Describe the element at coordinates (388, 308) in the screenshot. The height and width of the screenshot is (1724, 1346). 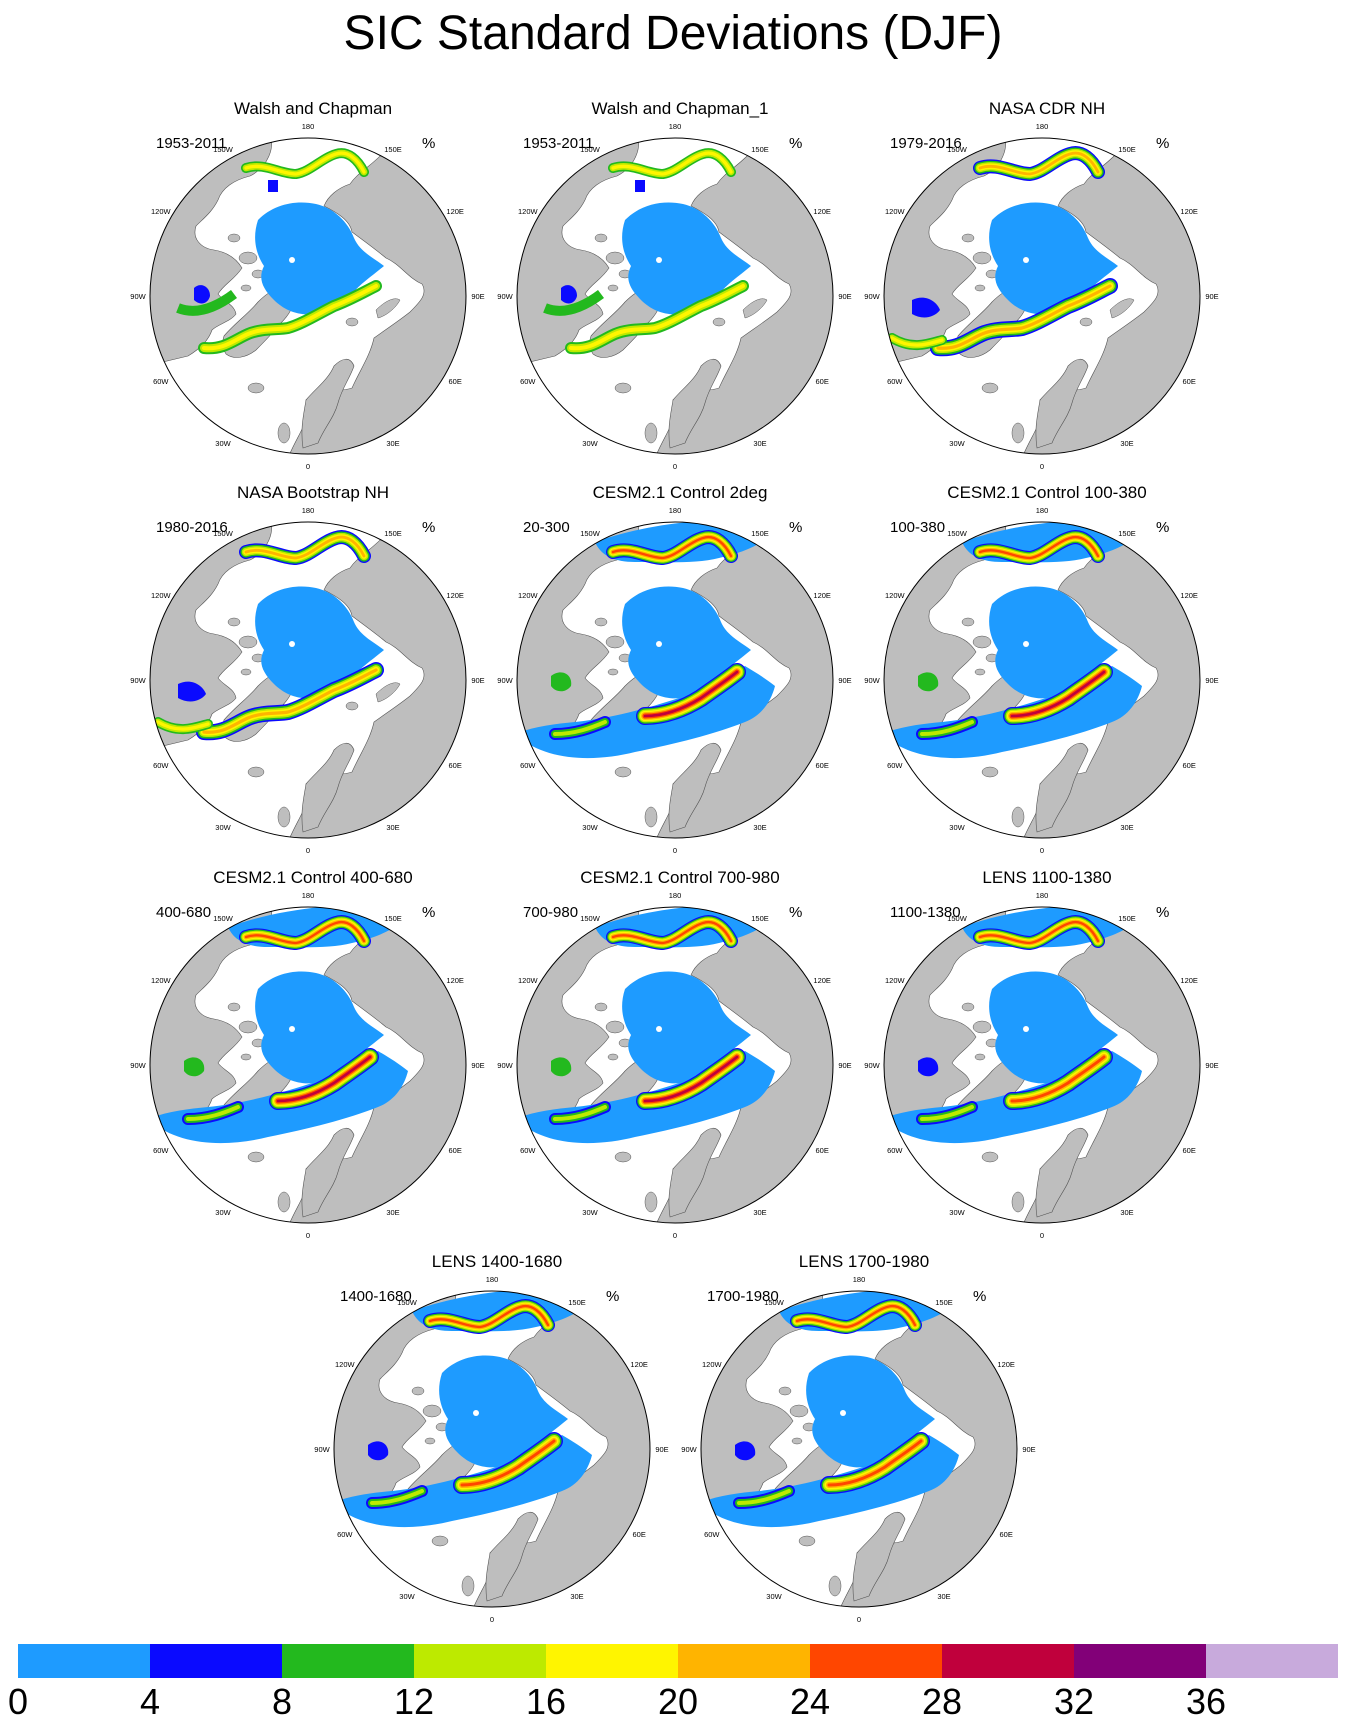
I see `novaya-zemlya-island` at that location.